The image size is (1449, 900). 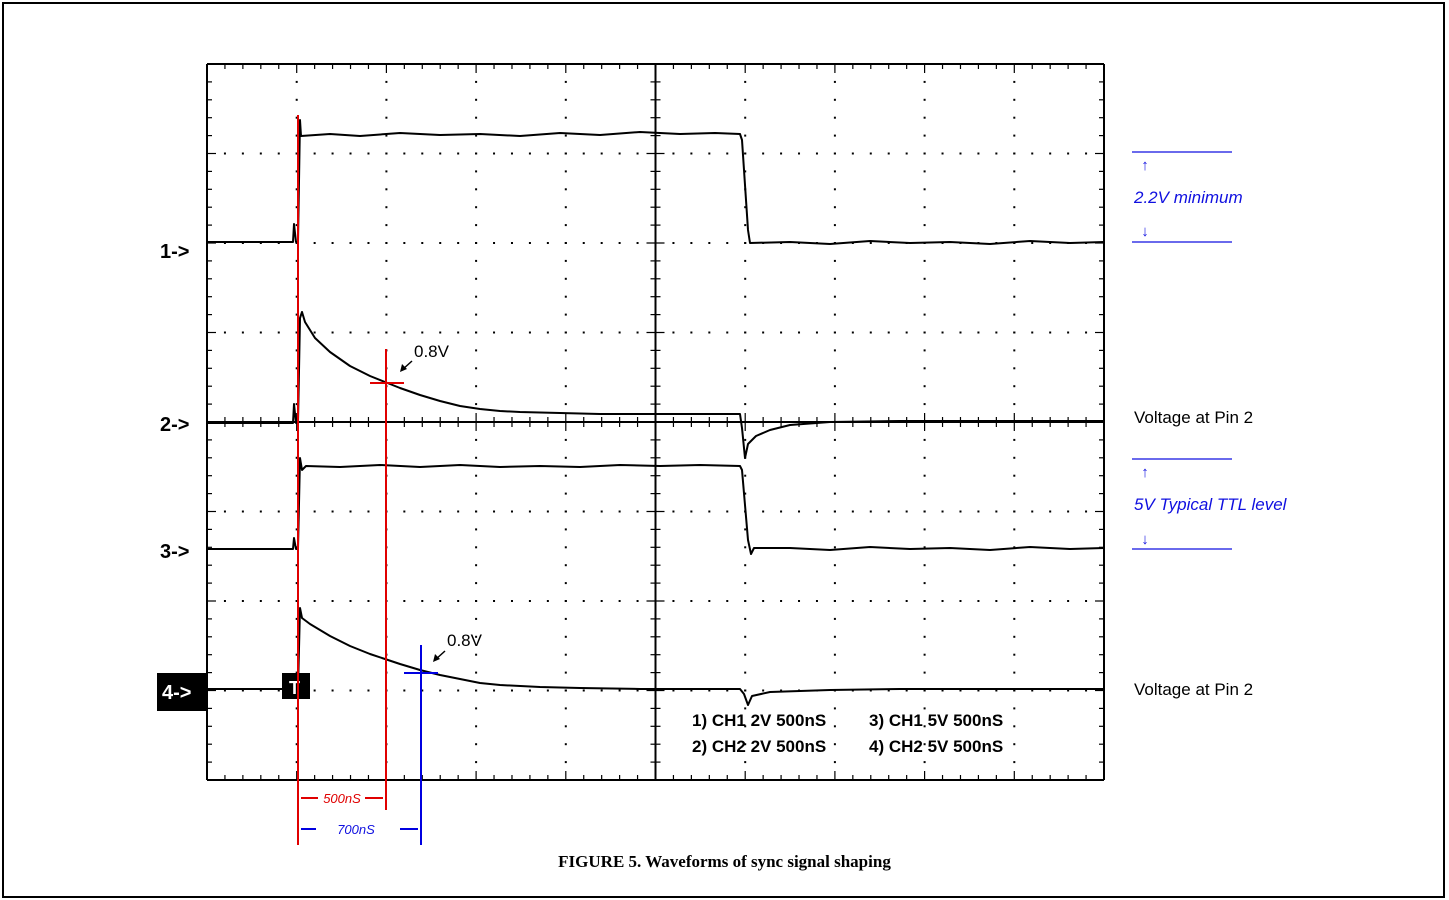 What do you see at coordinates (1188, 197) in the screenshot?
I see `min-label: 2.2V minimum` at bounding box center [1188, 197].